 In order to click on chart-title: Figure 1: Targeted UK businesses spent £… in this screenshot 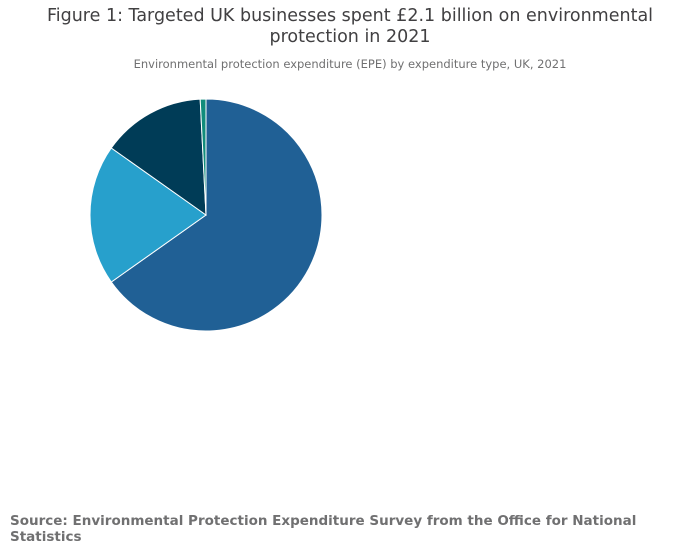, I will do `click(350, 27)`.